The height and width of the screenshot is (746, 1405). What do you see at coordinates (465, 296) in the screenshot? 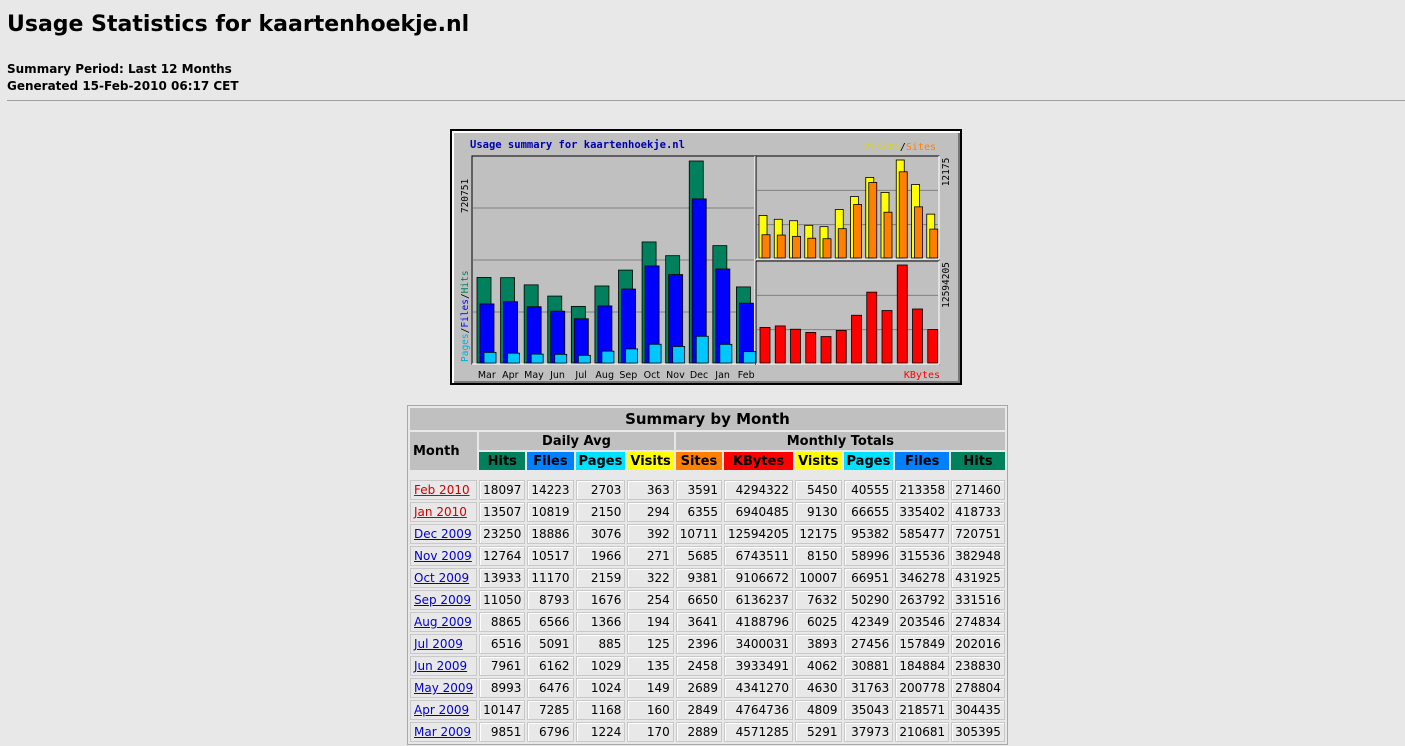
I see `legend-sep: /` at bounding box center [465, 296].